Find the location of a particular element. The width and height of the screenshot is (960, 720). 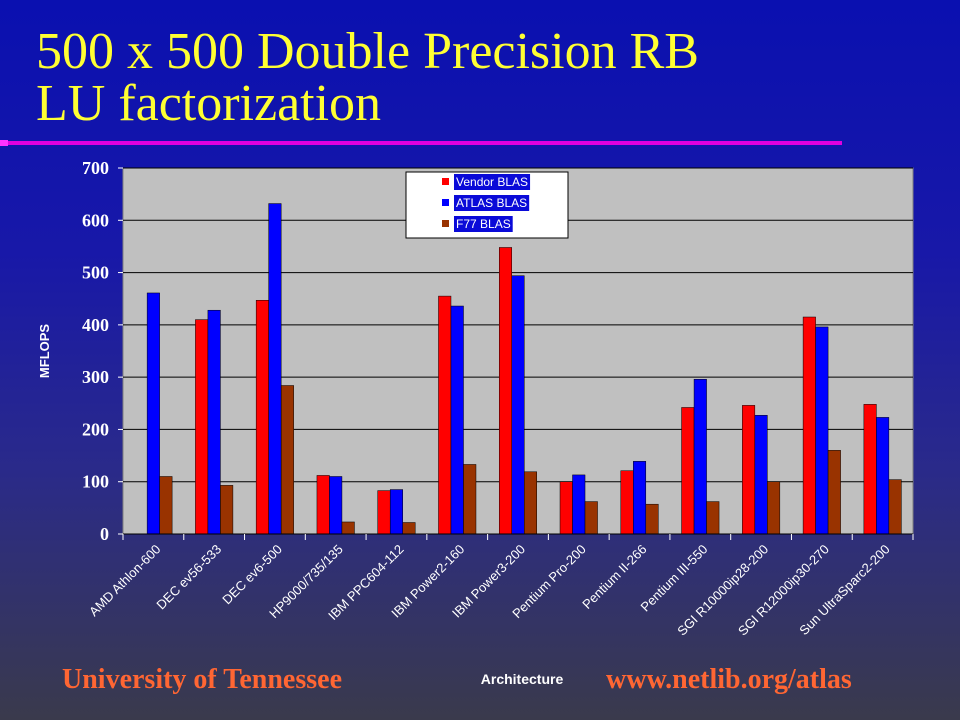

x-category-label: DEC ev6-500 is located at coordinates (252, 575).